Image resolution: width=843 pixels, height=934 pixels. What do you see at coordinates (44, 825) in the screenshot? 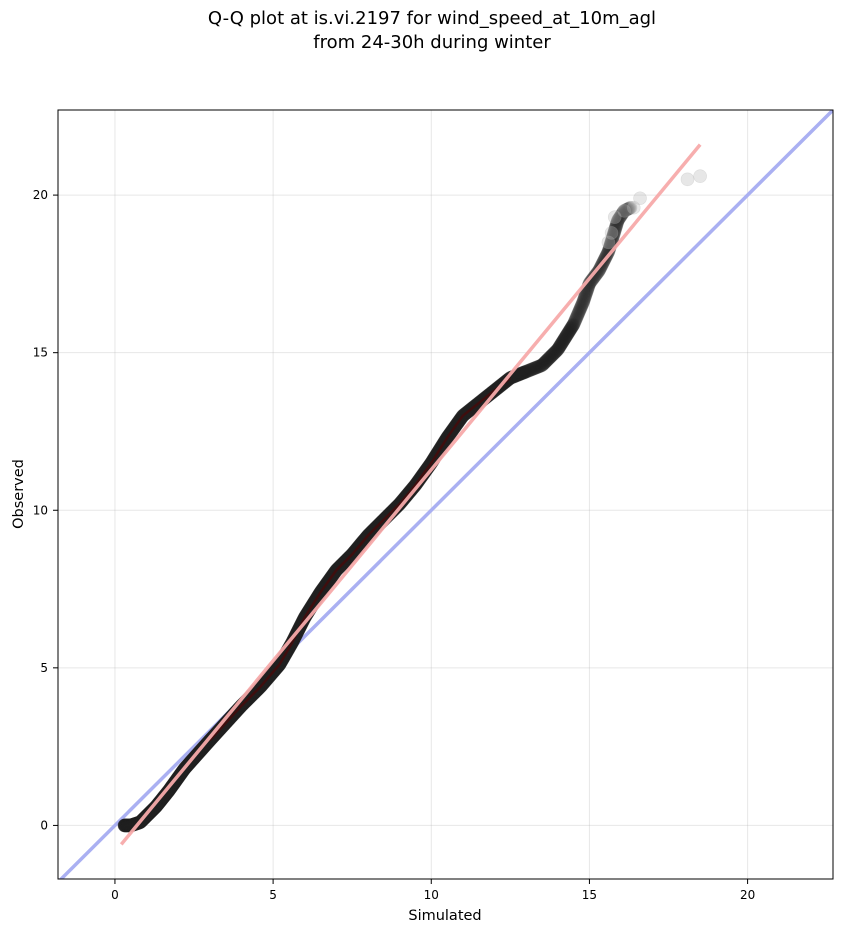
I see `y-tick-label: 0` at bounding box center [44, 825].